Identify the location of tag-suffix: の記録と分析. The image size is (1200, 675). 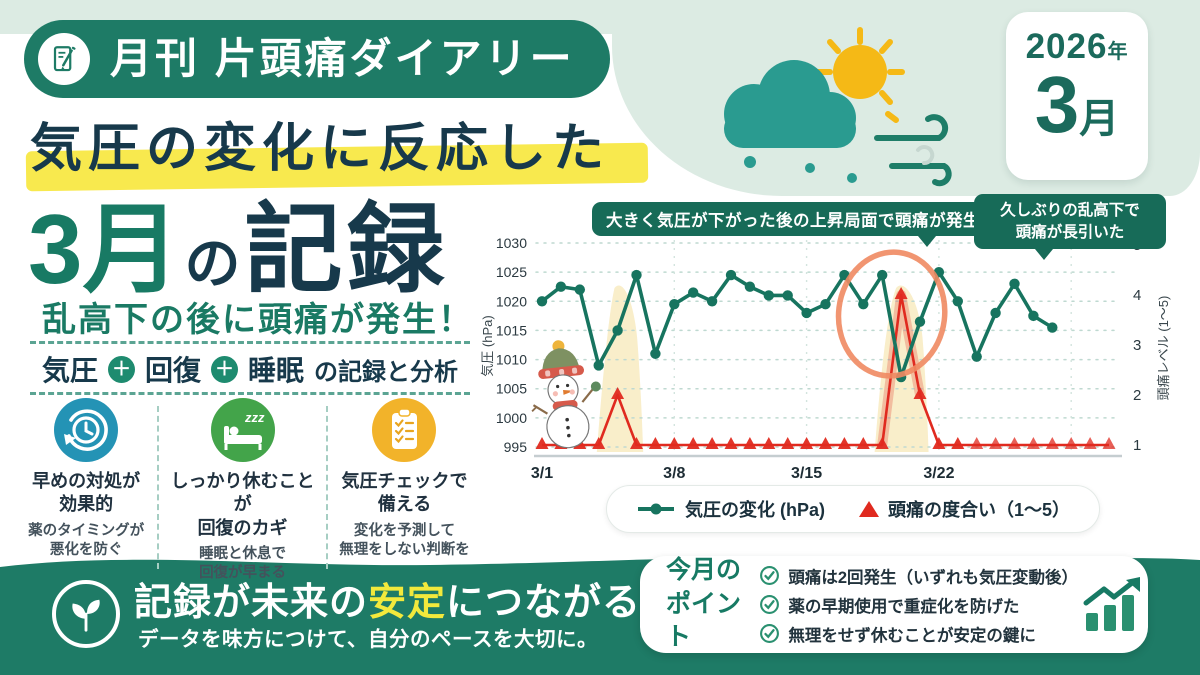
(386, 372).